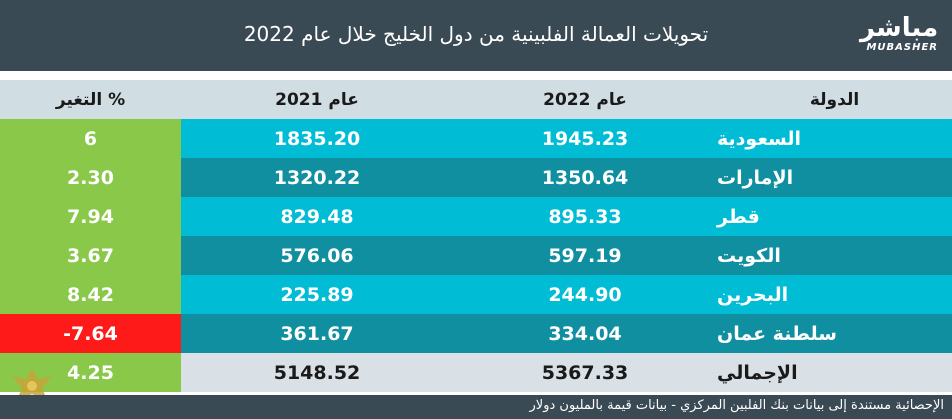 Image resolution: width=952 pixels, height=419 pixels. What do you see at coordinates (317, 372) in the screenshot?
I see `value-2021-cell: 5148.52` at bounding box center [317, 372].